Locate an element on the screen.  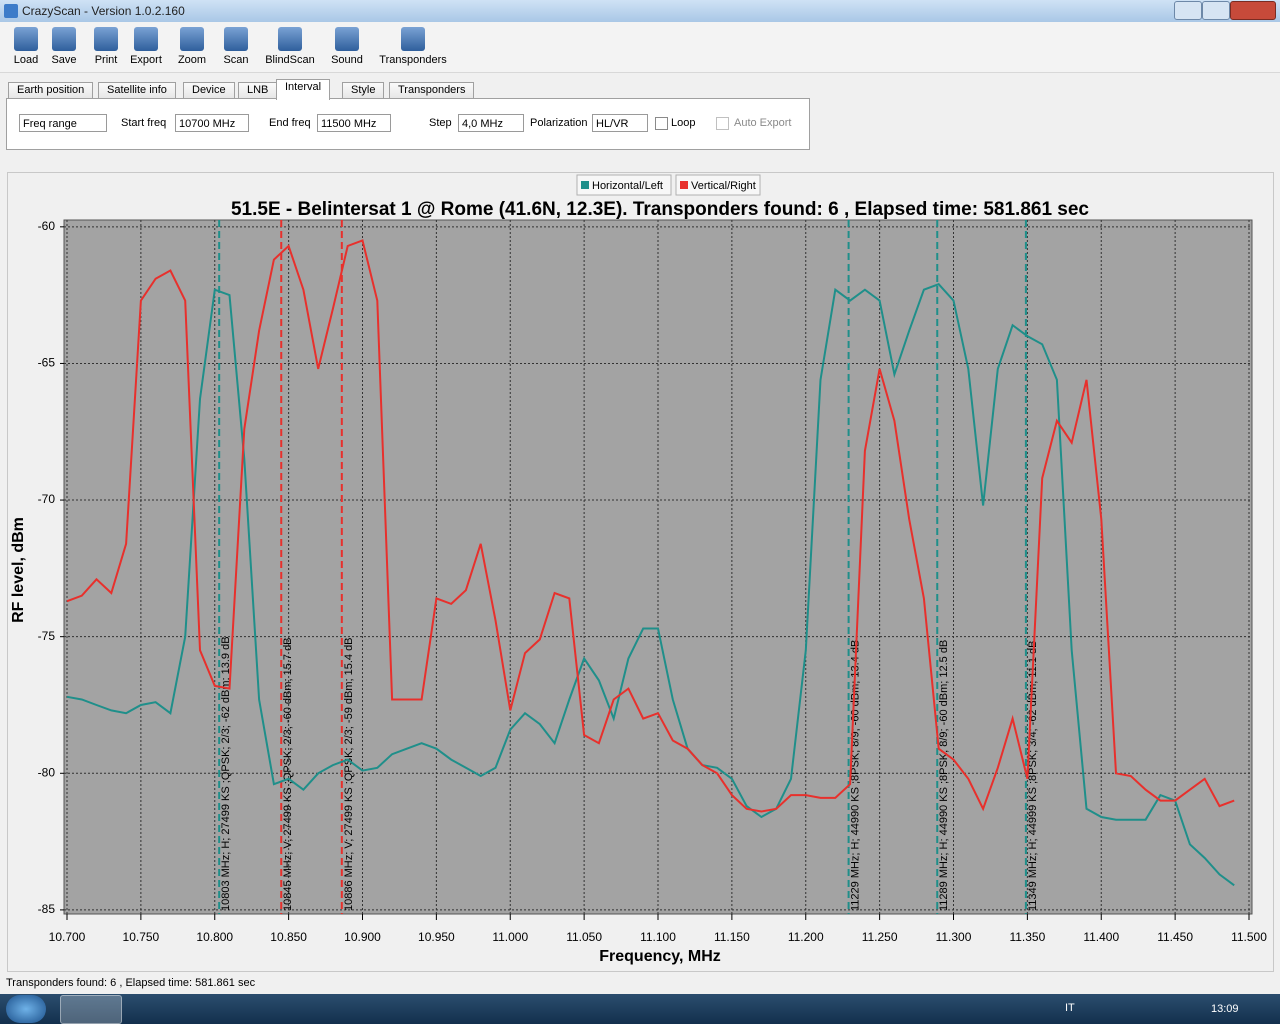
toolbar-button: BlindScan is located at coordinates (290, 47).